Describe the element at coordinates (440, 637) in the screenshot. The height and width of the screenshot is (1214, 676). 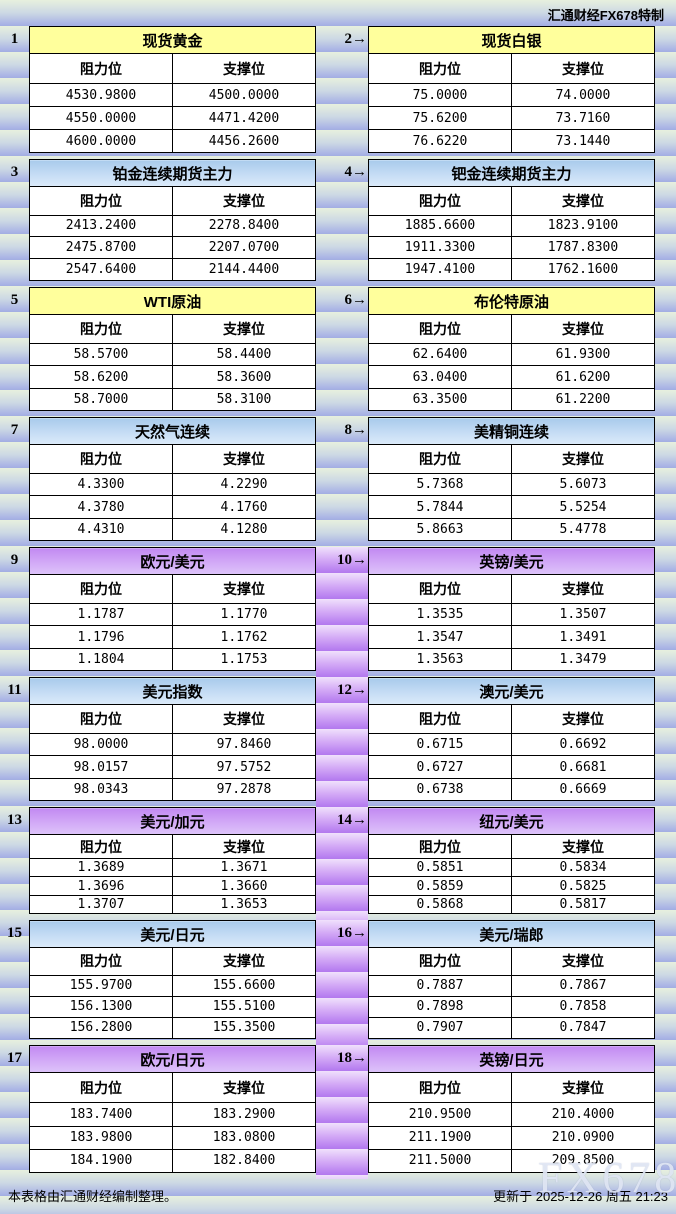
I see `resistance-value: 1.3547` at that location.